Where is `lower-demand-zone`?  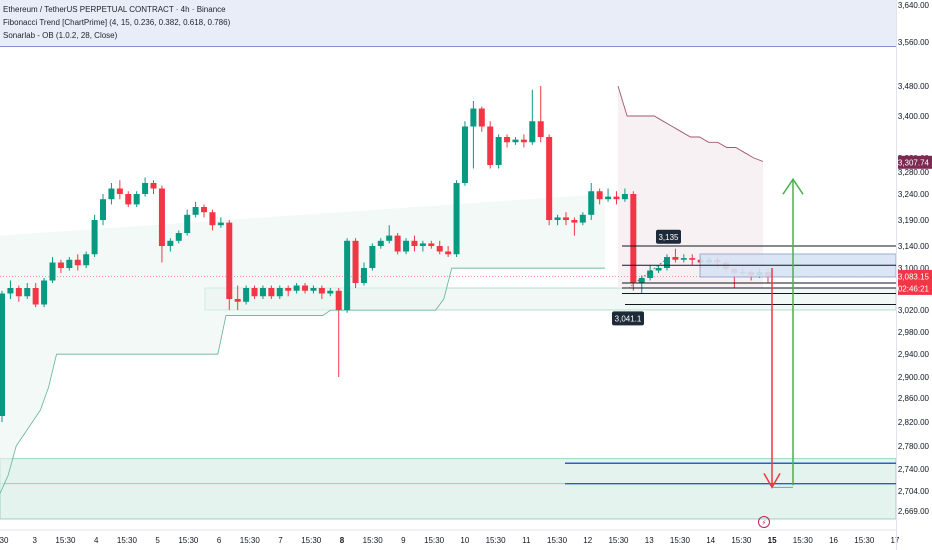 lower-demand-zone is located at coordinates (448, 489).